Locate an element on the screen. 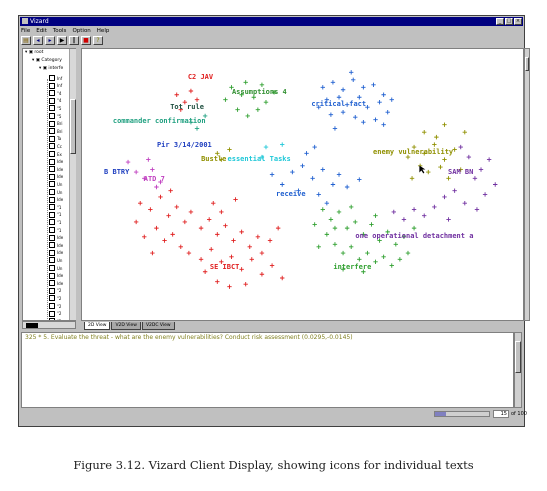 The image size is (547, 491). close-icon: × is located at coordinates (518, 21).